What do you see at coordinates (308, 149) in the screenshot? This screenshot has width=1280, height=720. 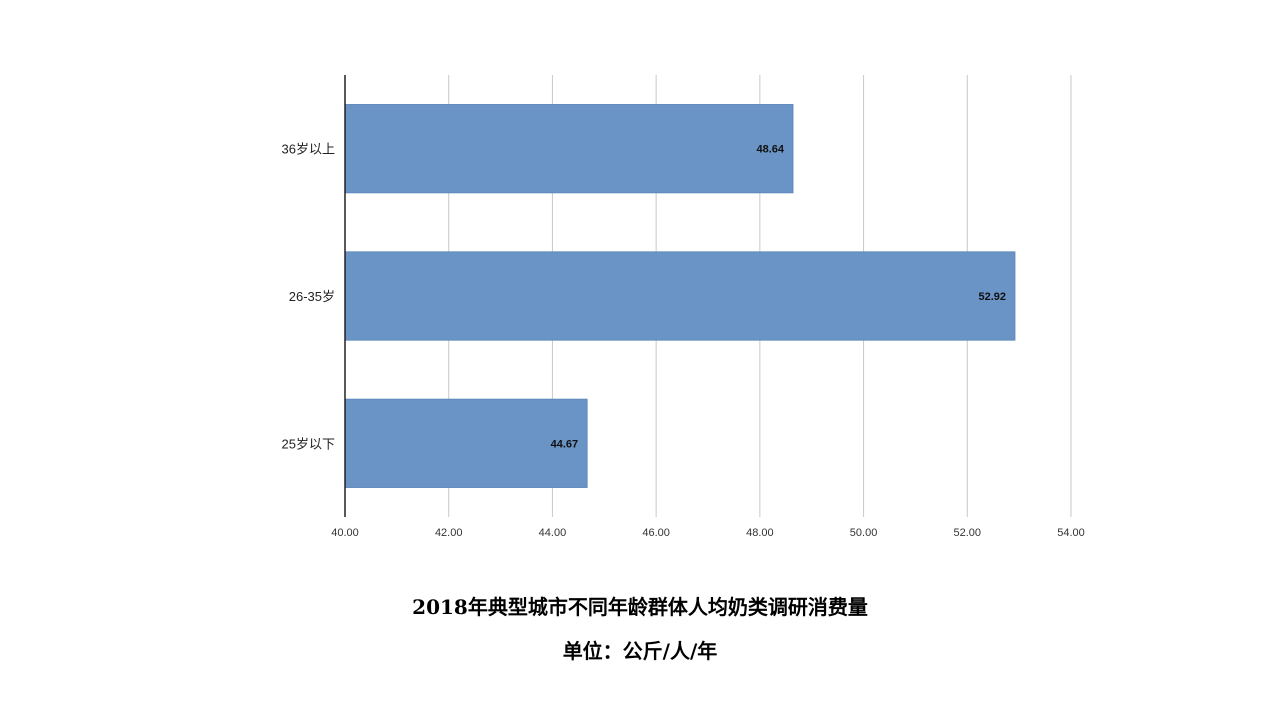 I see `category-label: 36岁以上` at bounding box center [308, 149].